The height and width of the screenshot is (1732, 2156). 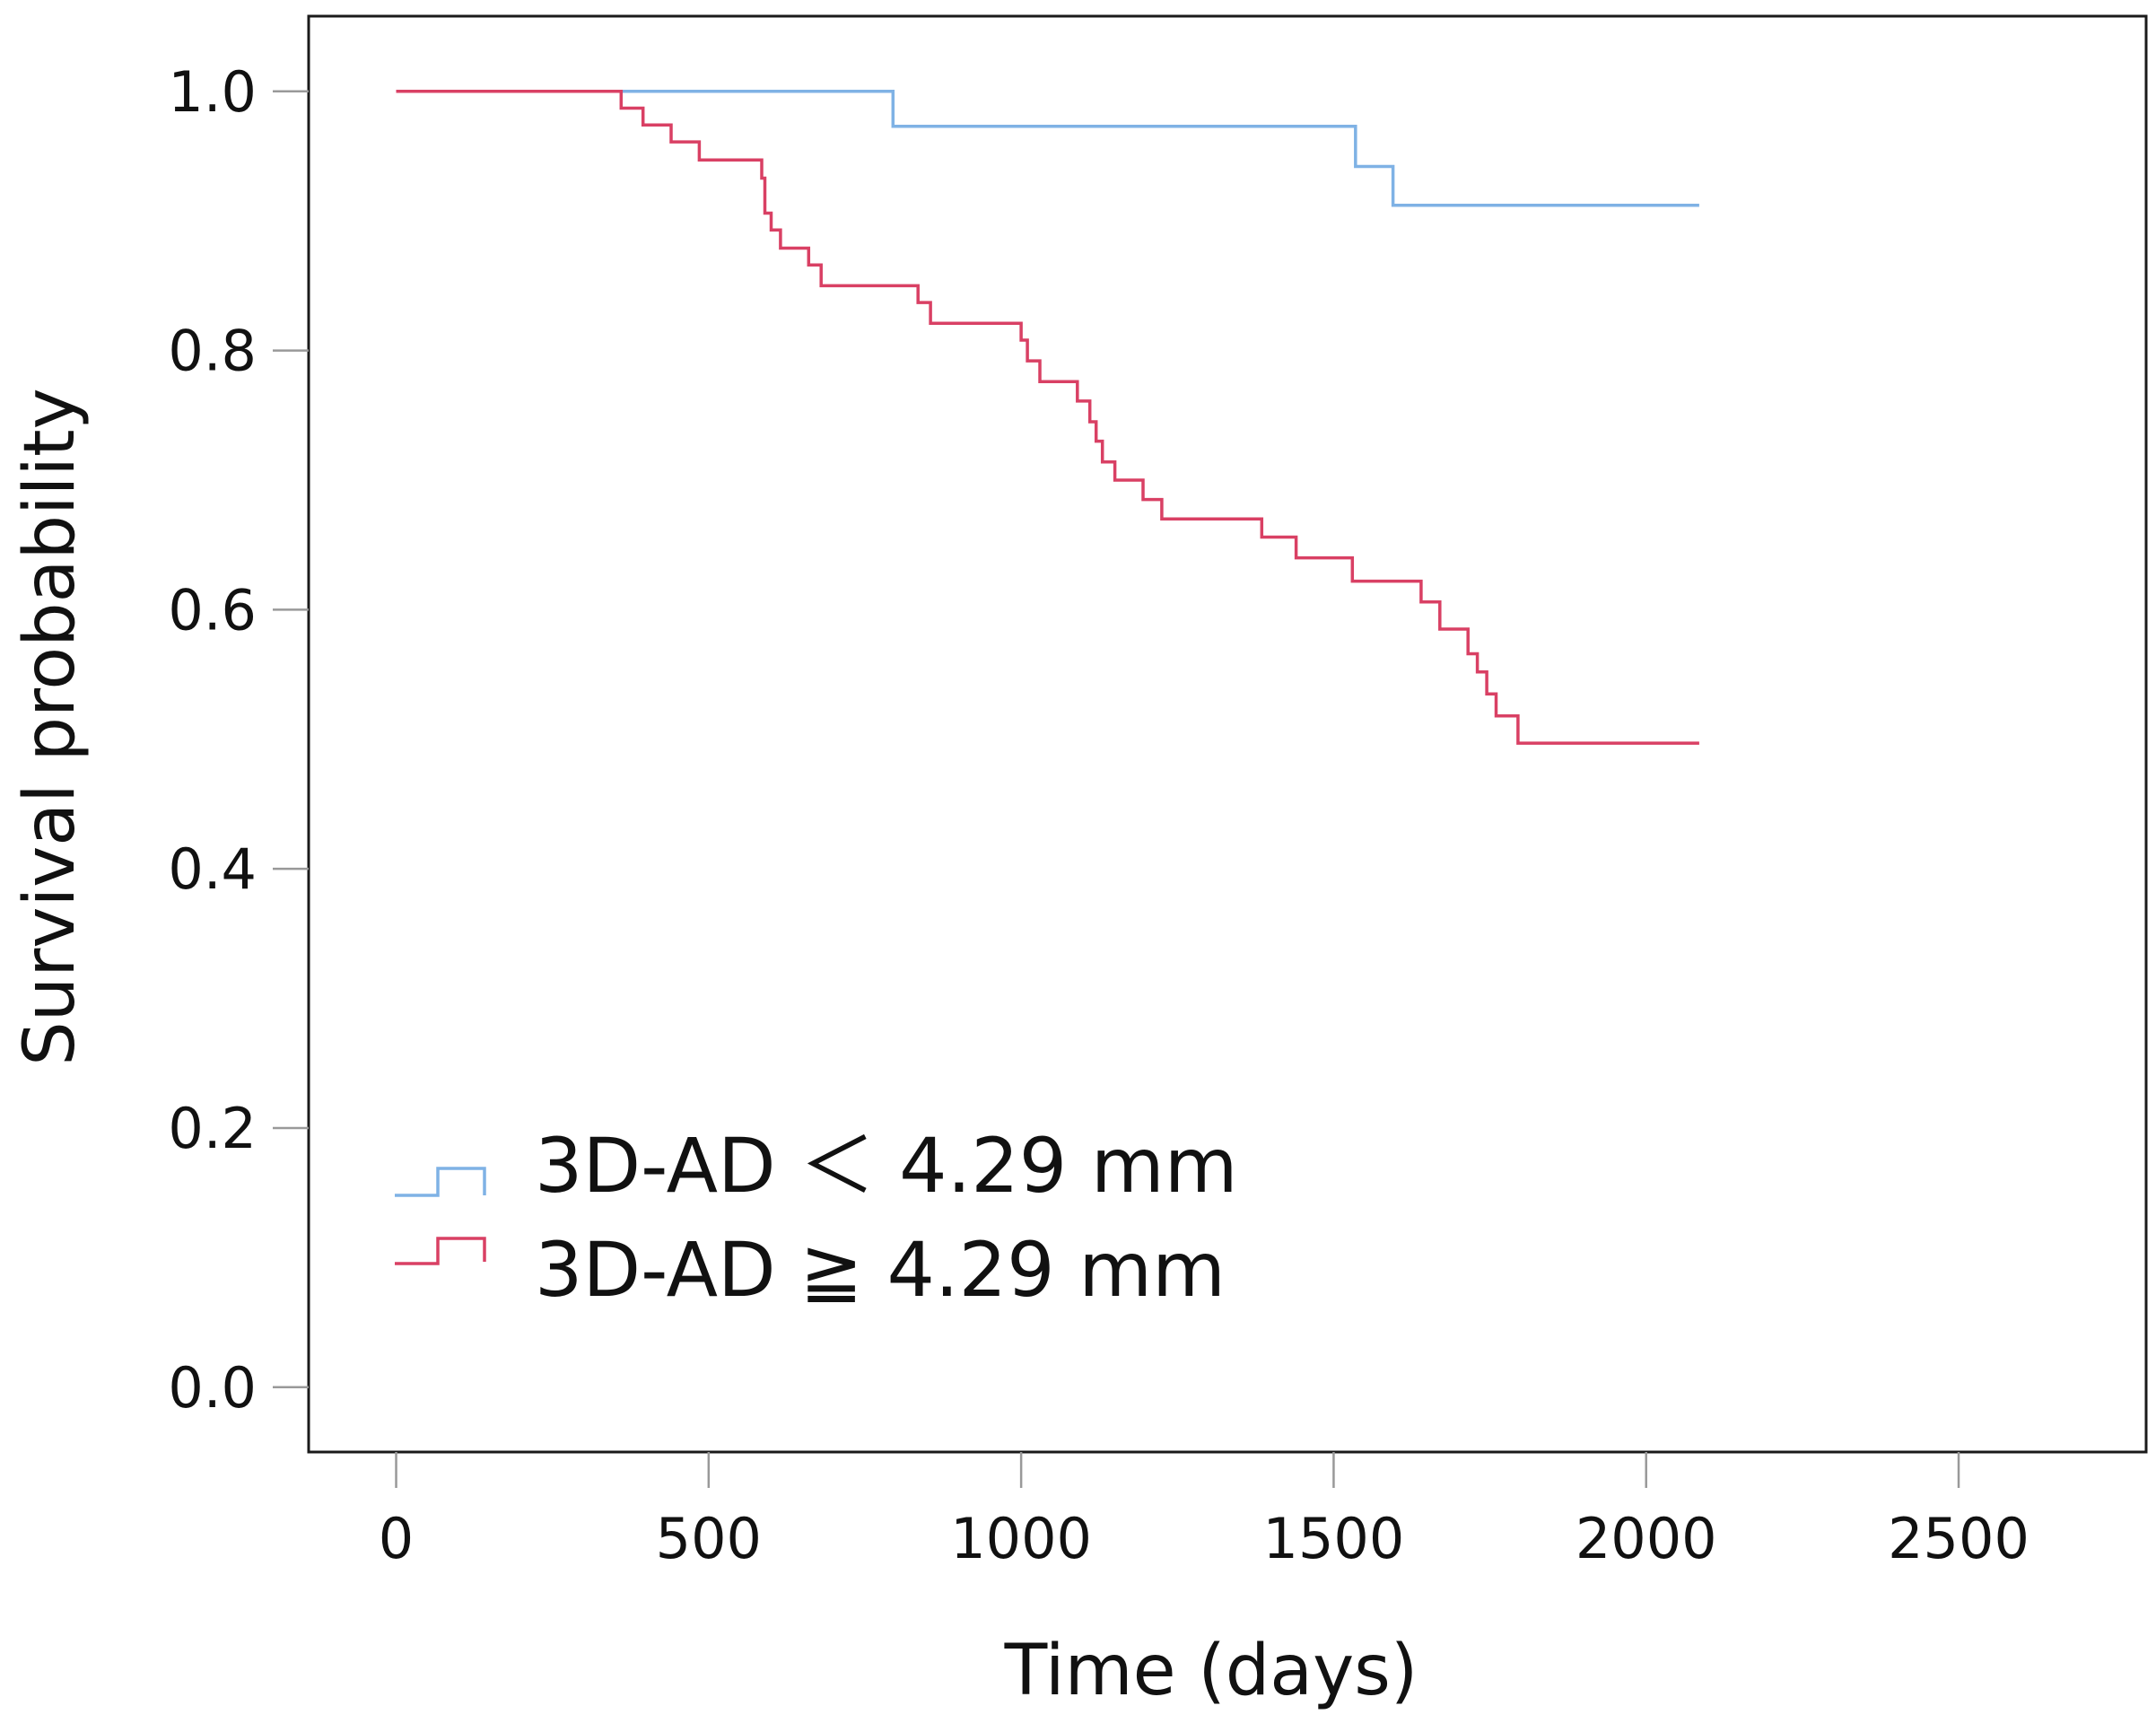 I want to click on x-tick-label: 1500, so click(x=1334, y=1538).